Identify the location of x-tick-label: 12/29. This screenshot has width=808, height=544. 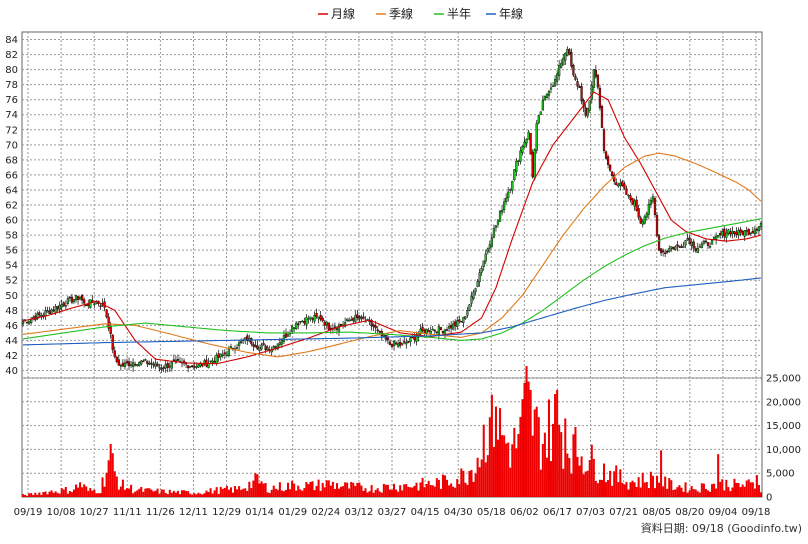
(226, 512).